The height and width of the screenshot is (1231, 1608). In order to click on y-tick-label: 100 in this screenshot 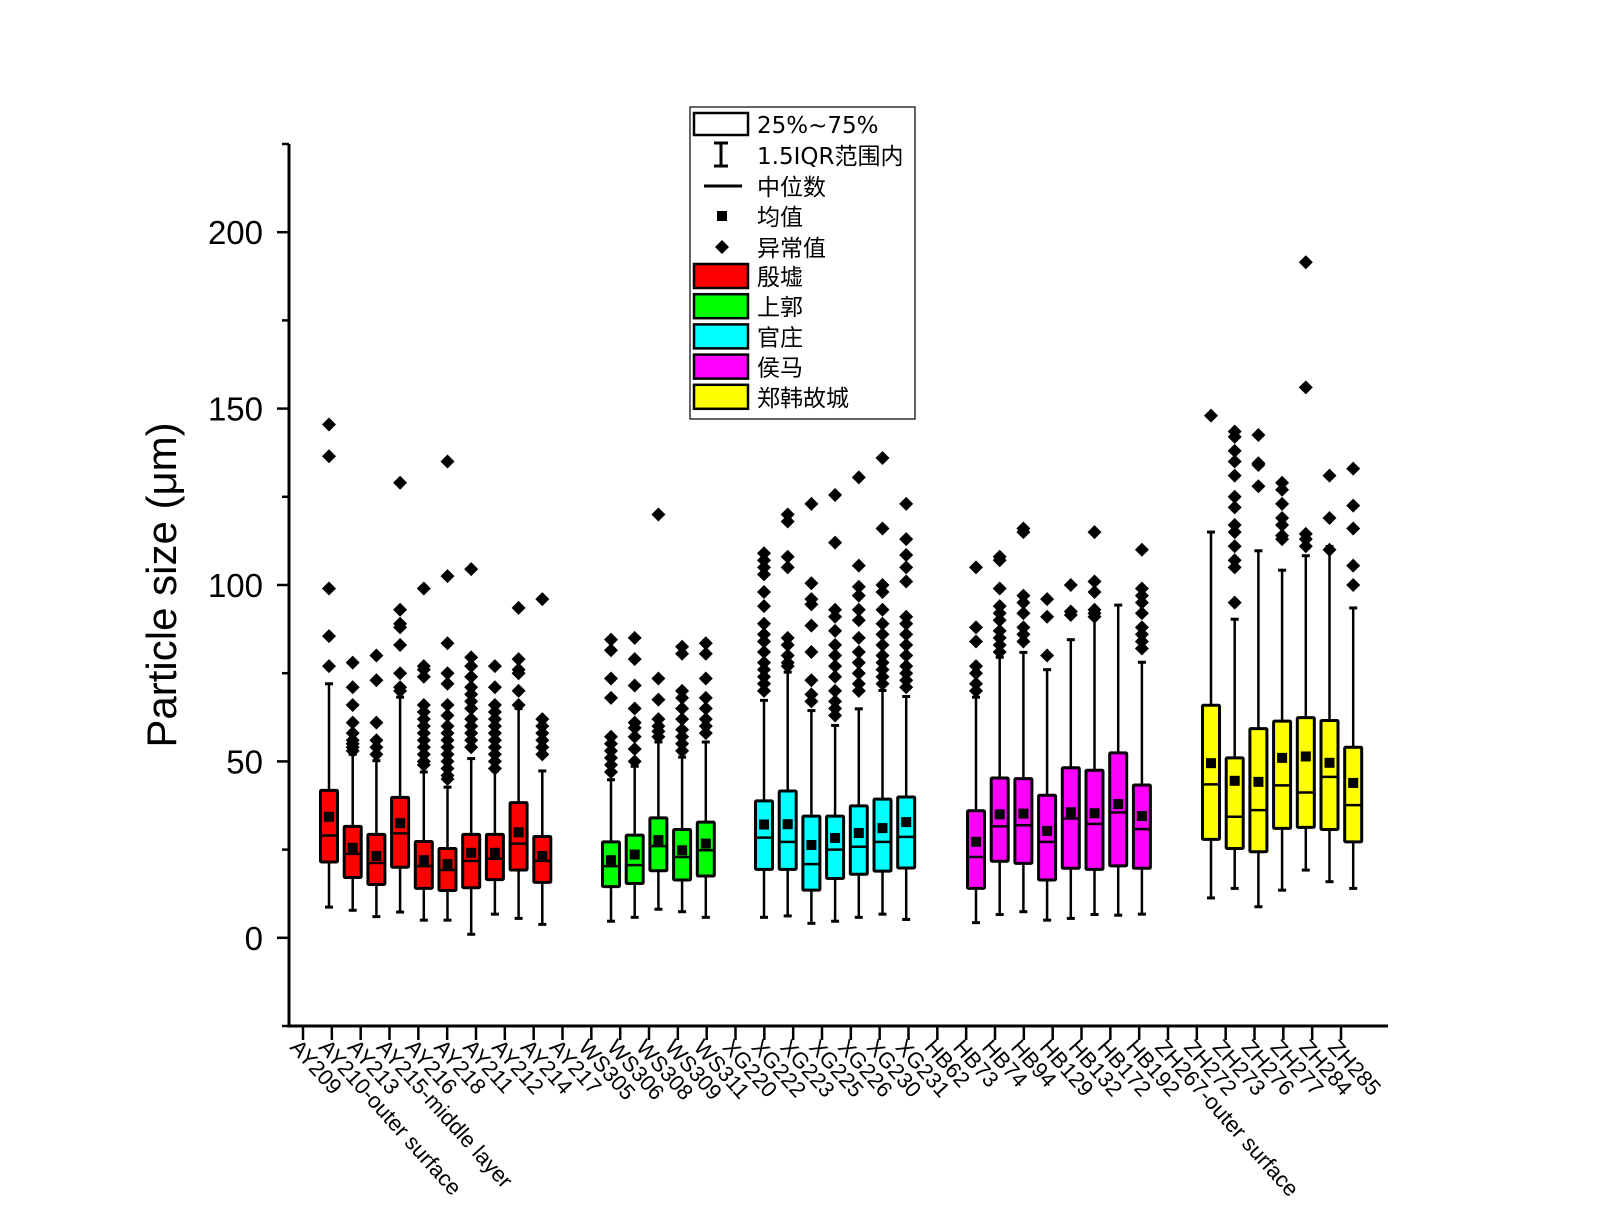, I will do `click(235, 585)`.